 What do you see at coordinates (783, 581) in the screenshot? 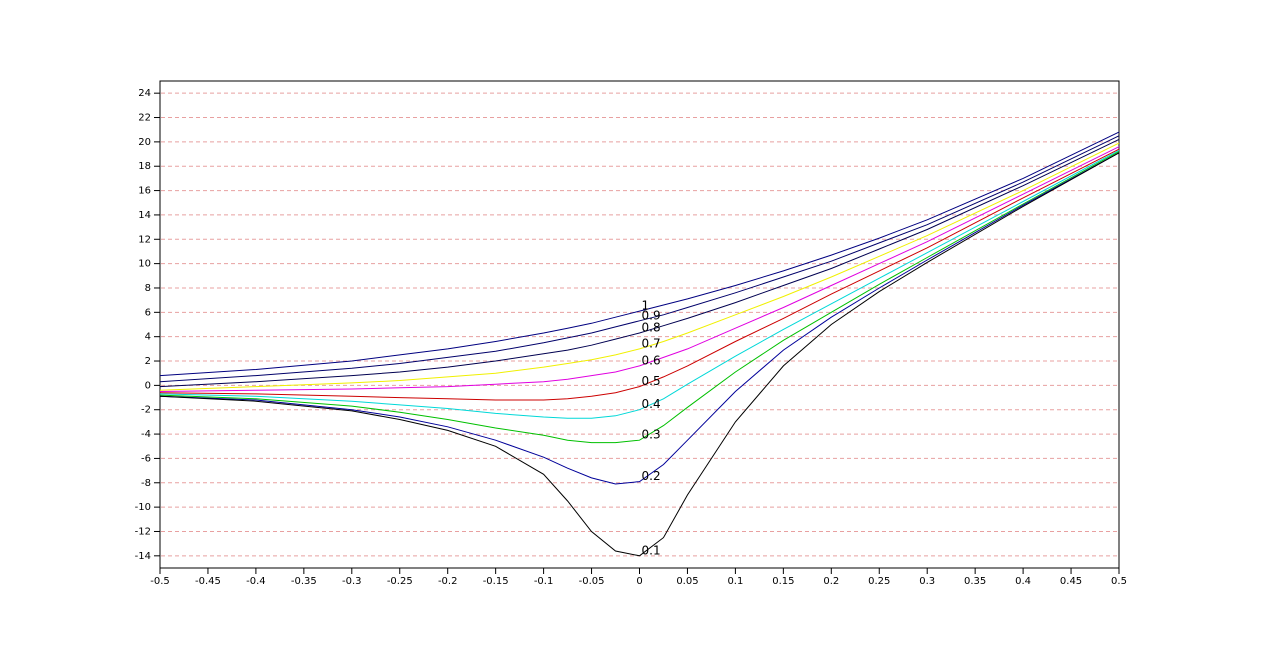
I see `x-tick-label: 0.15` at bounding box center [783, 581].